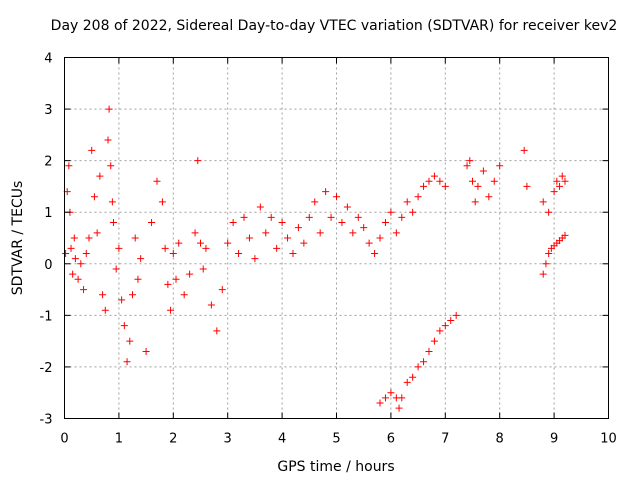  What do you see at coordinates (500, 439) in the screenshot?
I see `x-tick-label: 8` at bounding box center [500, 439].